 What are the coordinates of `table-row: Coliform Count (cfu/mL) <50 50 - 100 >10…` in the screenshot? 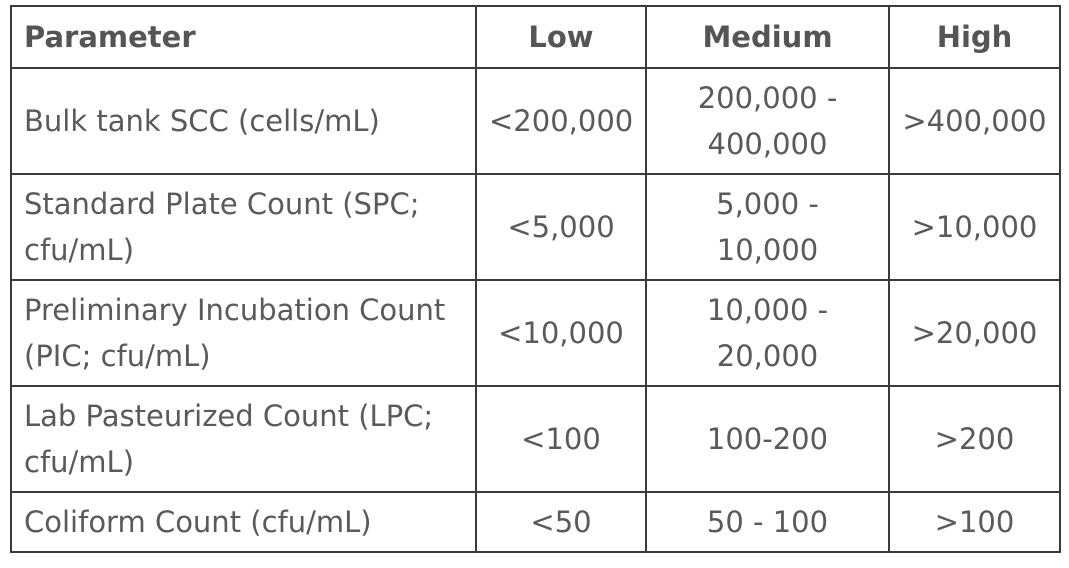 It's located at (535, 522).